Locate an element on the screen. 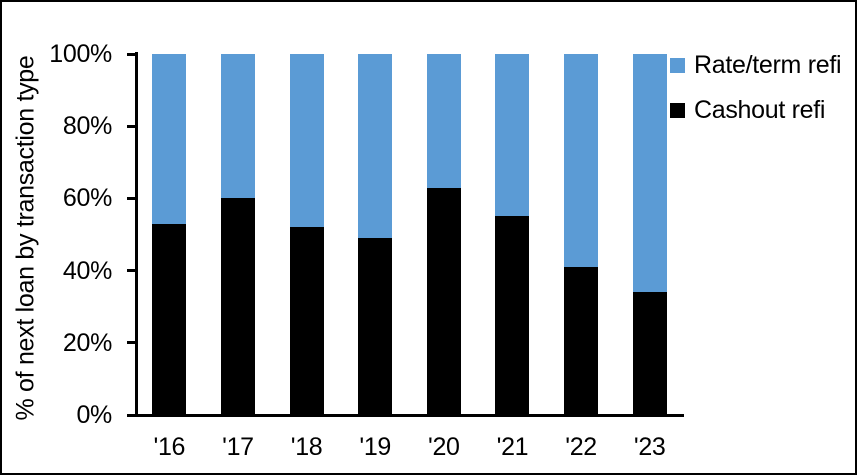 The height and width of the screenshot is (475, 857). y-tick-label: 20% is located at coordinates (87, 342).